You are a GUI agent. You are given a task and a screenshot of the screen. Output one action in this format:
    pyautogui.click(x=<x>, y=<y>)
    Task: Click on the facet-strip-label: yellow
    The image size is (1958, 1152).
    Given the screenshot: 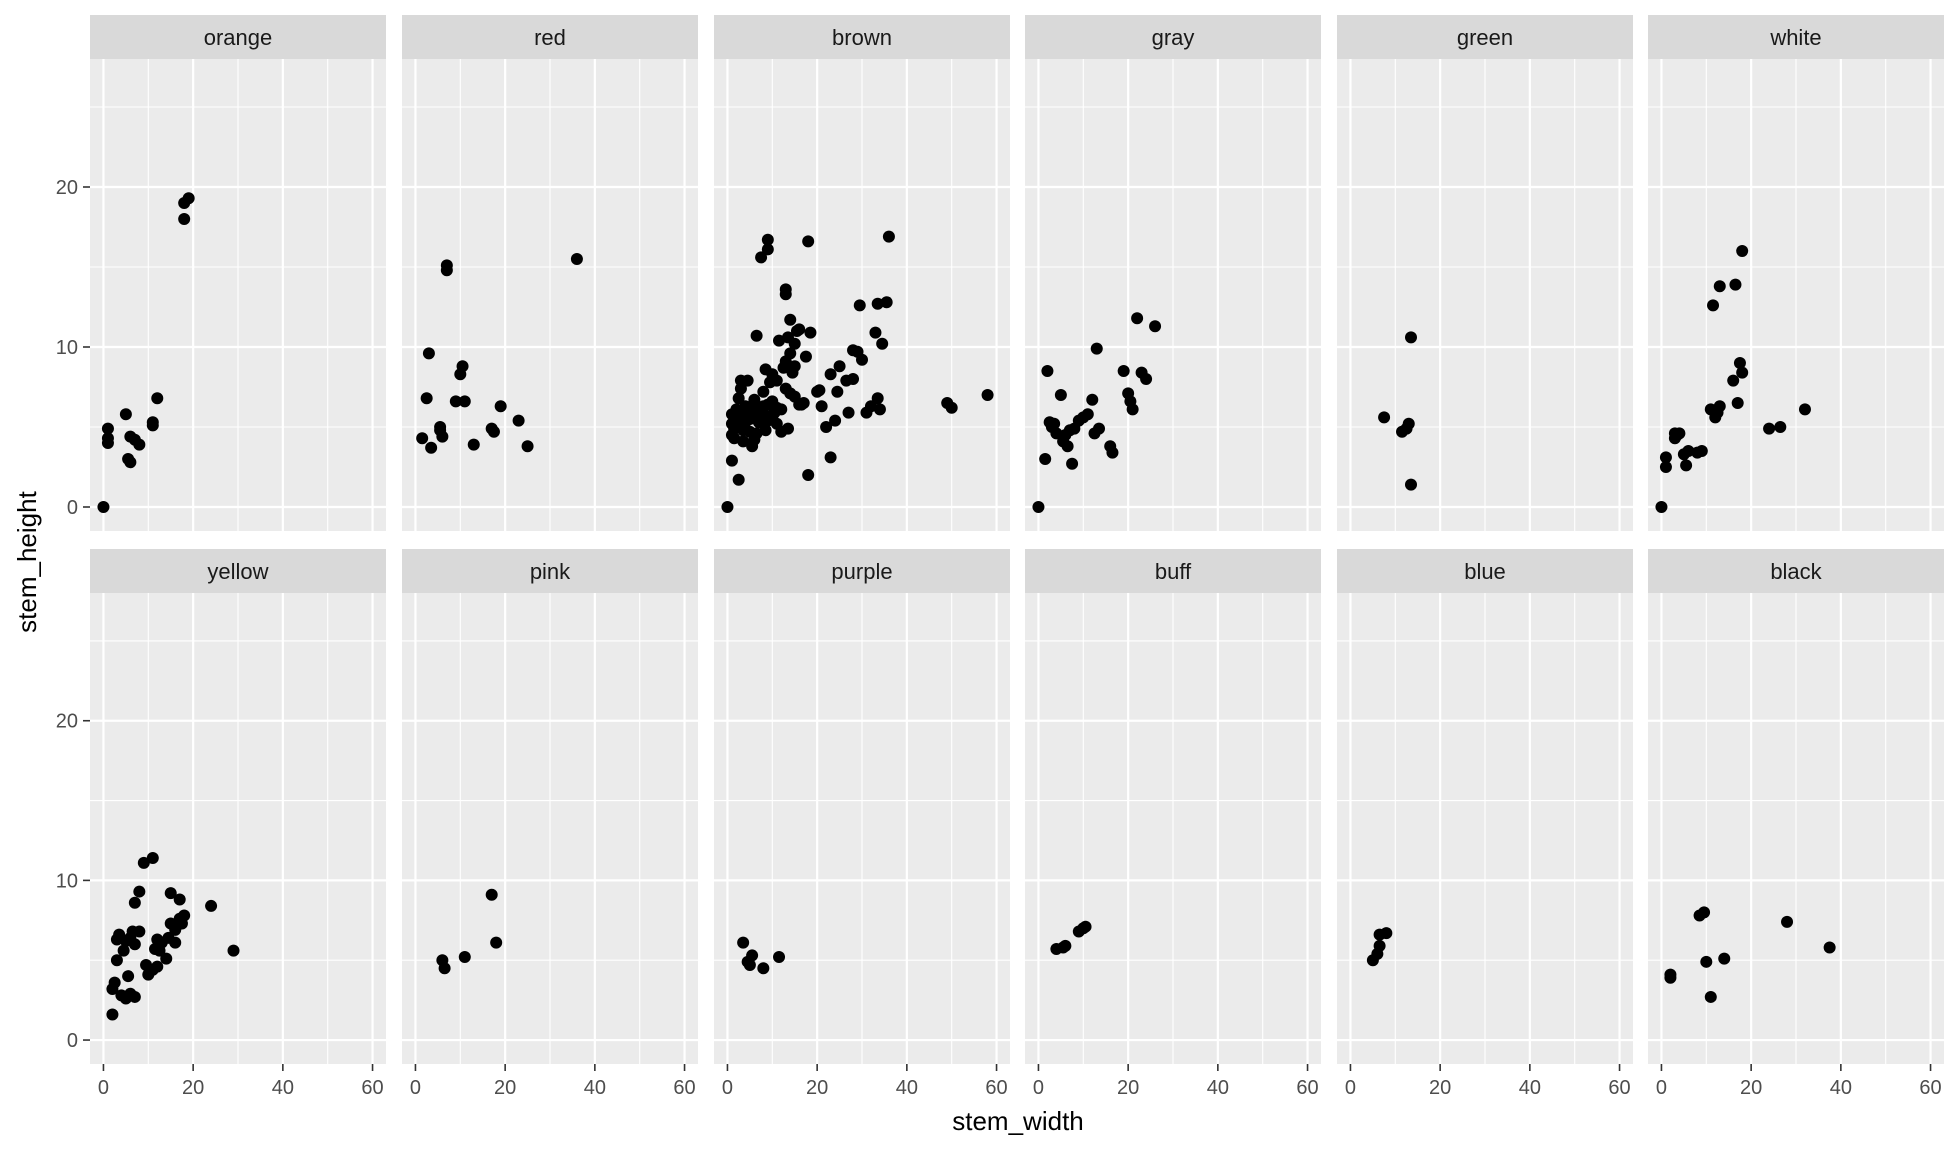 What is the action you would take?
    pyautogui.click(x=237, y=571)
    